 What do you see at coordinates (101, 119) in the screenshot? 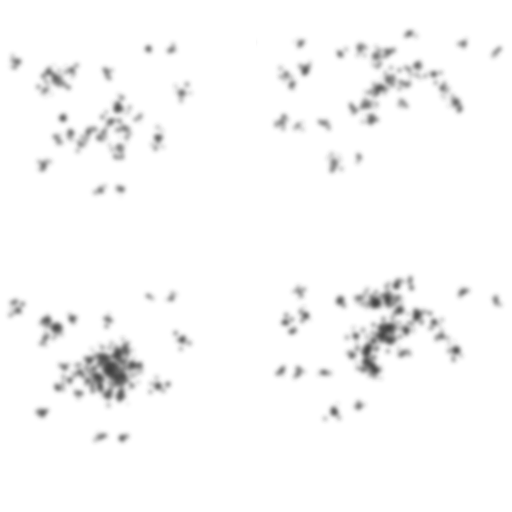
I see `blob-group` at bounding box center [101, 119].